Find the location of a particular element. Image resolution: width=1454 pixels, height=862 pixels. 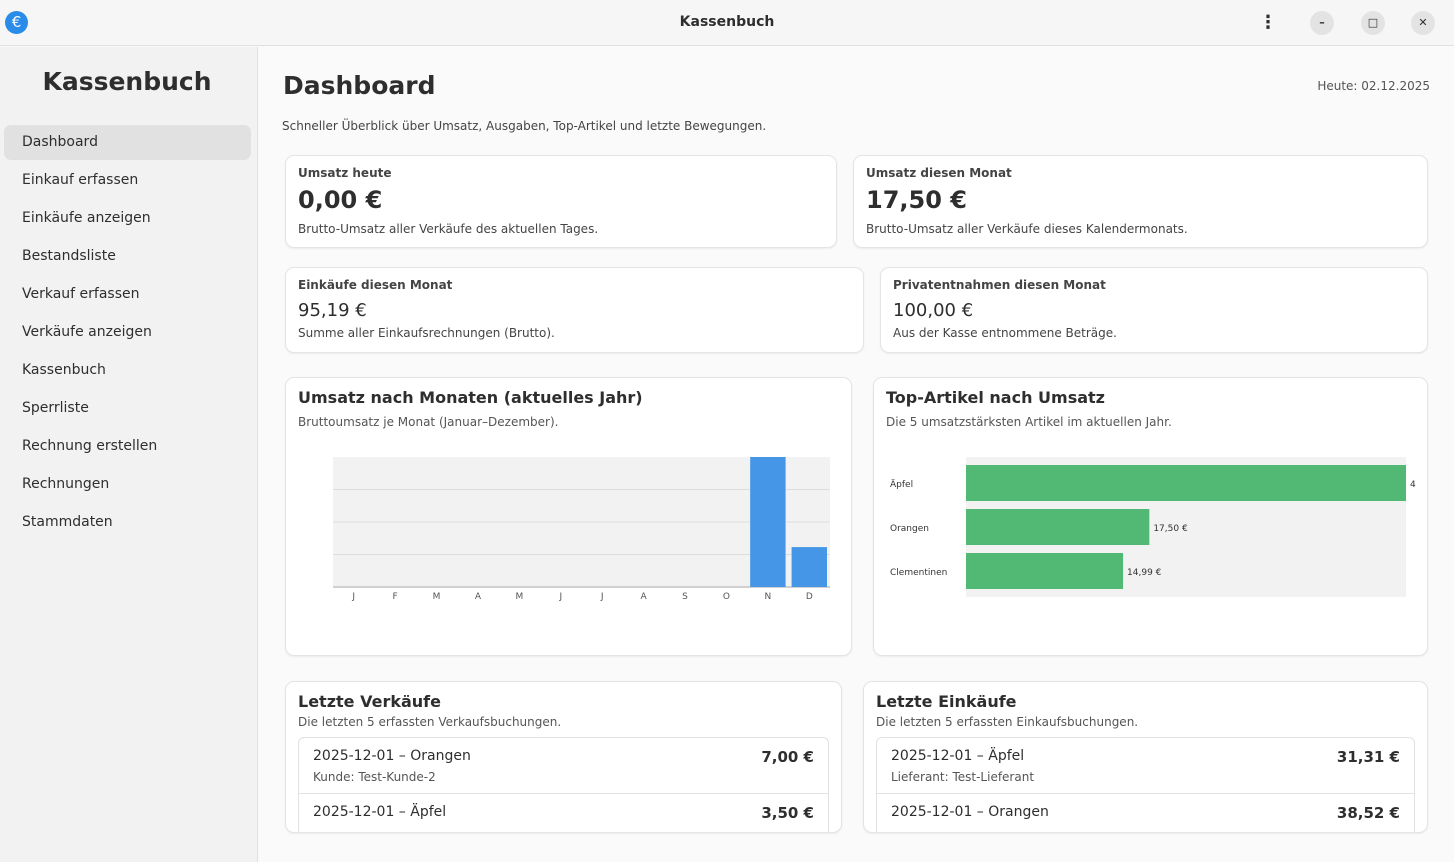

sidebar-item-dashboard: Dashboard is located at coordinates (127, 142).